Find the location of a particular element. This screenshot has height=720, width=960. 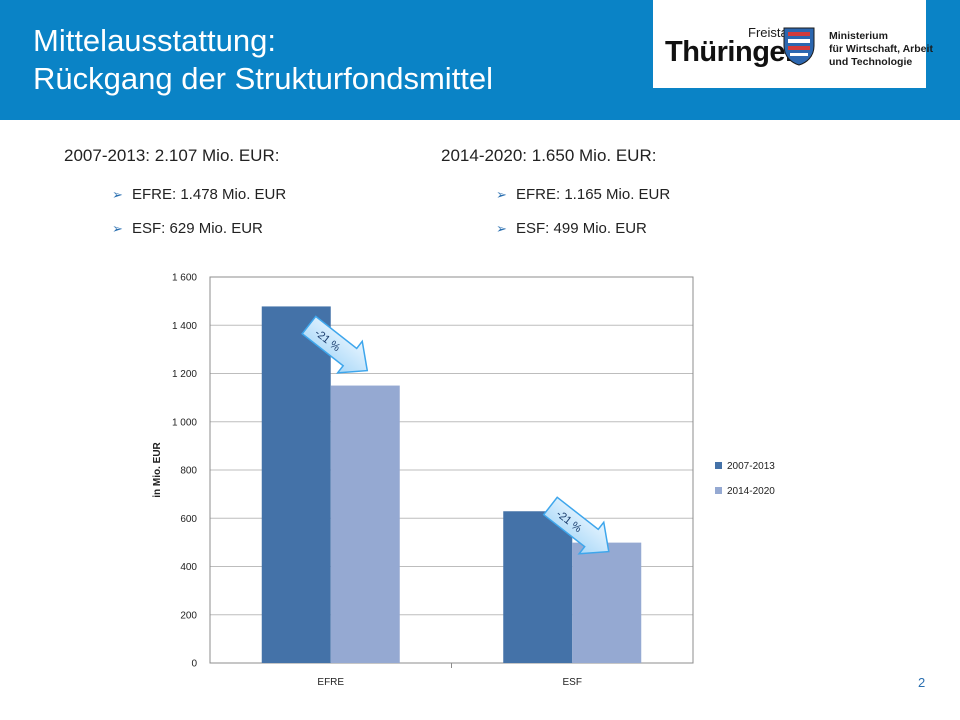

y-tick-label: 400 is located at coordinates (188, 567).